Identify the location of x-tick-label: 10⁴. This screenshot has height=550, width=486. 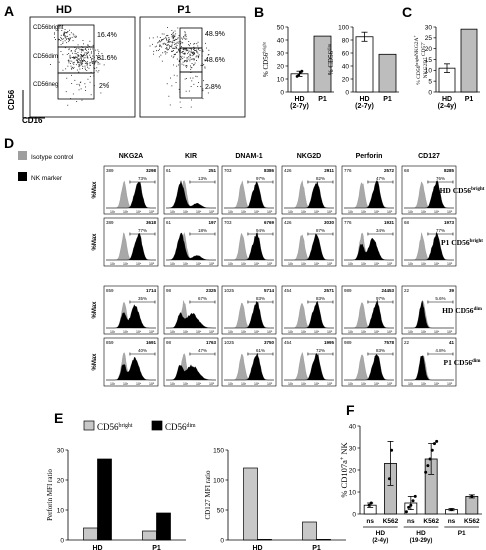
(377, 264).